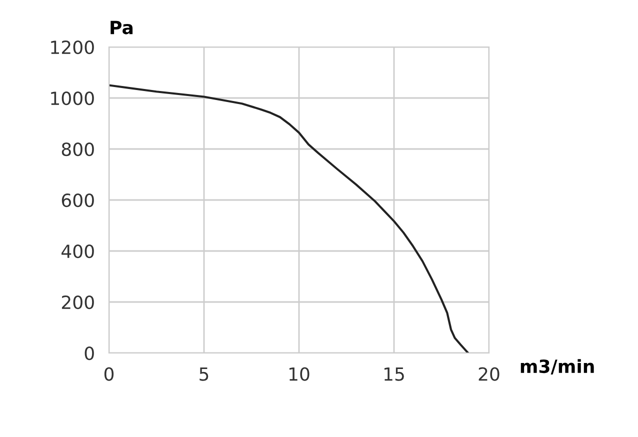 The image size is (638, 437). I want to click on y-axis-title: Pa, so click(121, 27).